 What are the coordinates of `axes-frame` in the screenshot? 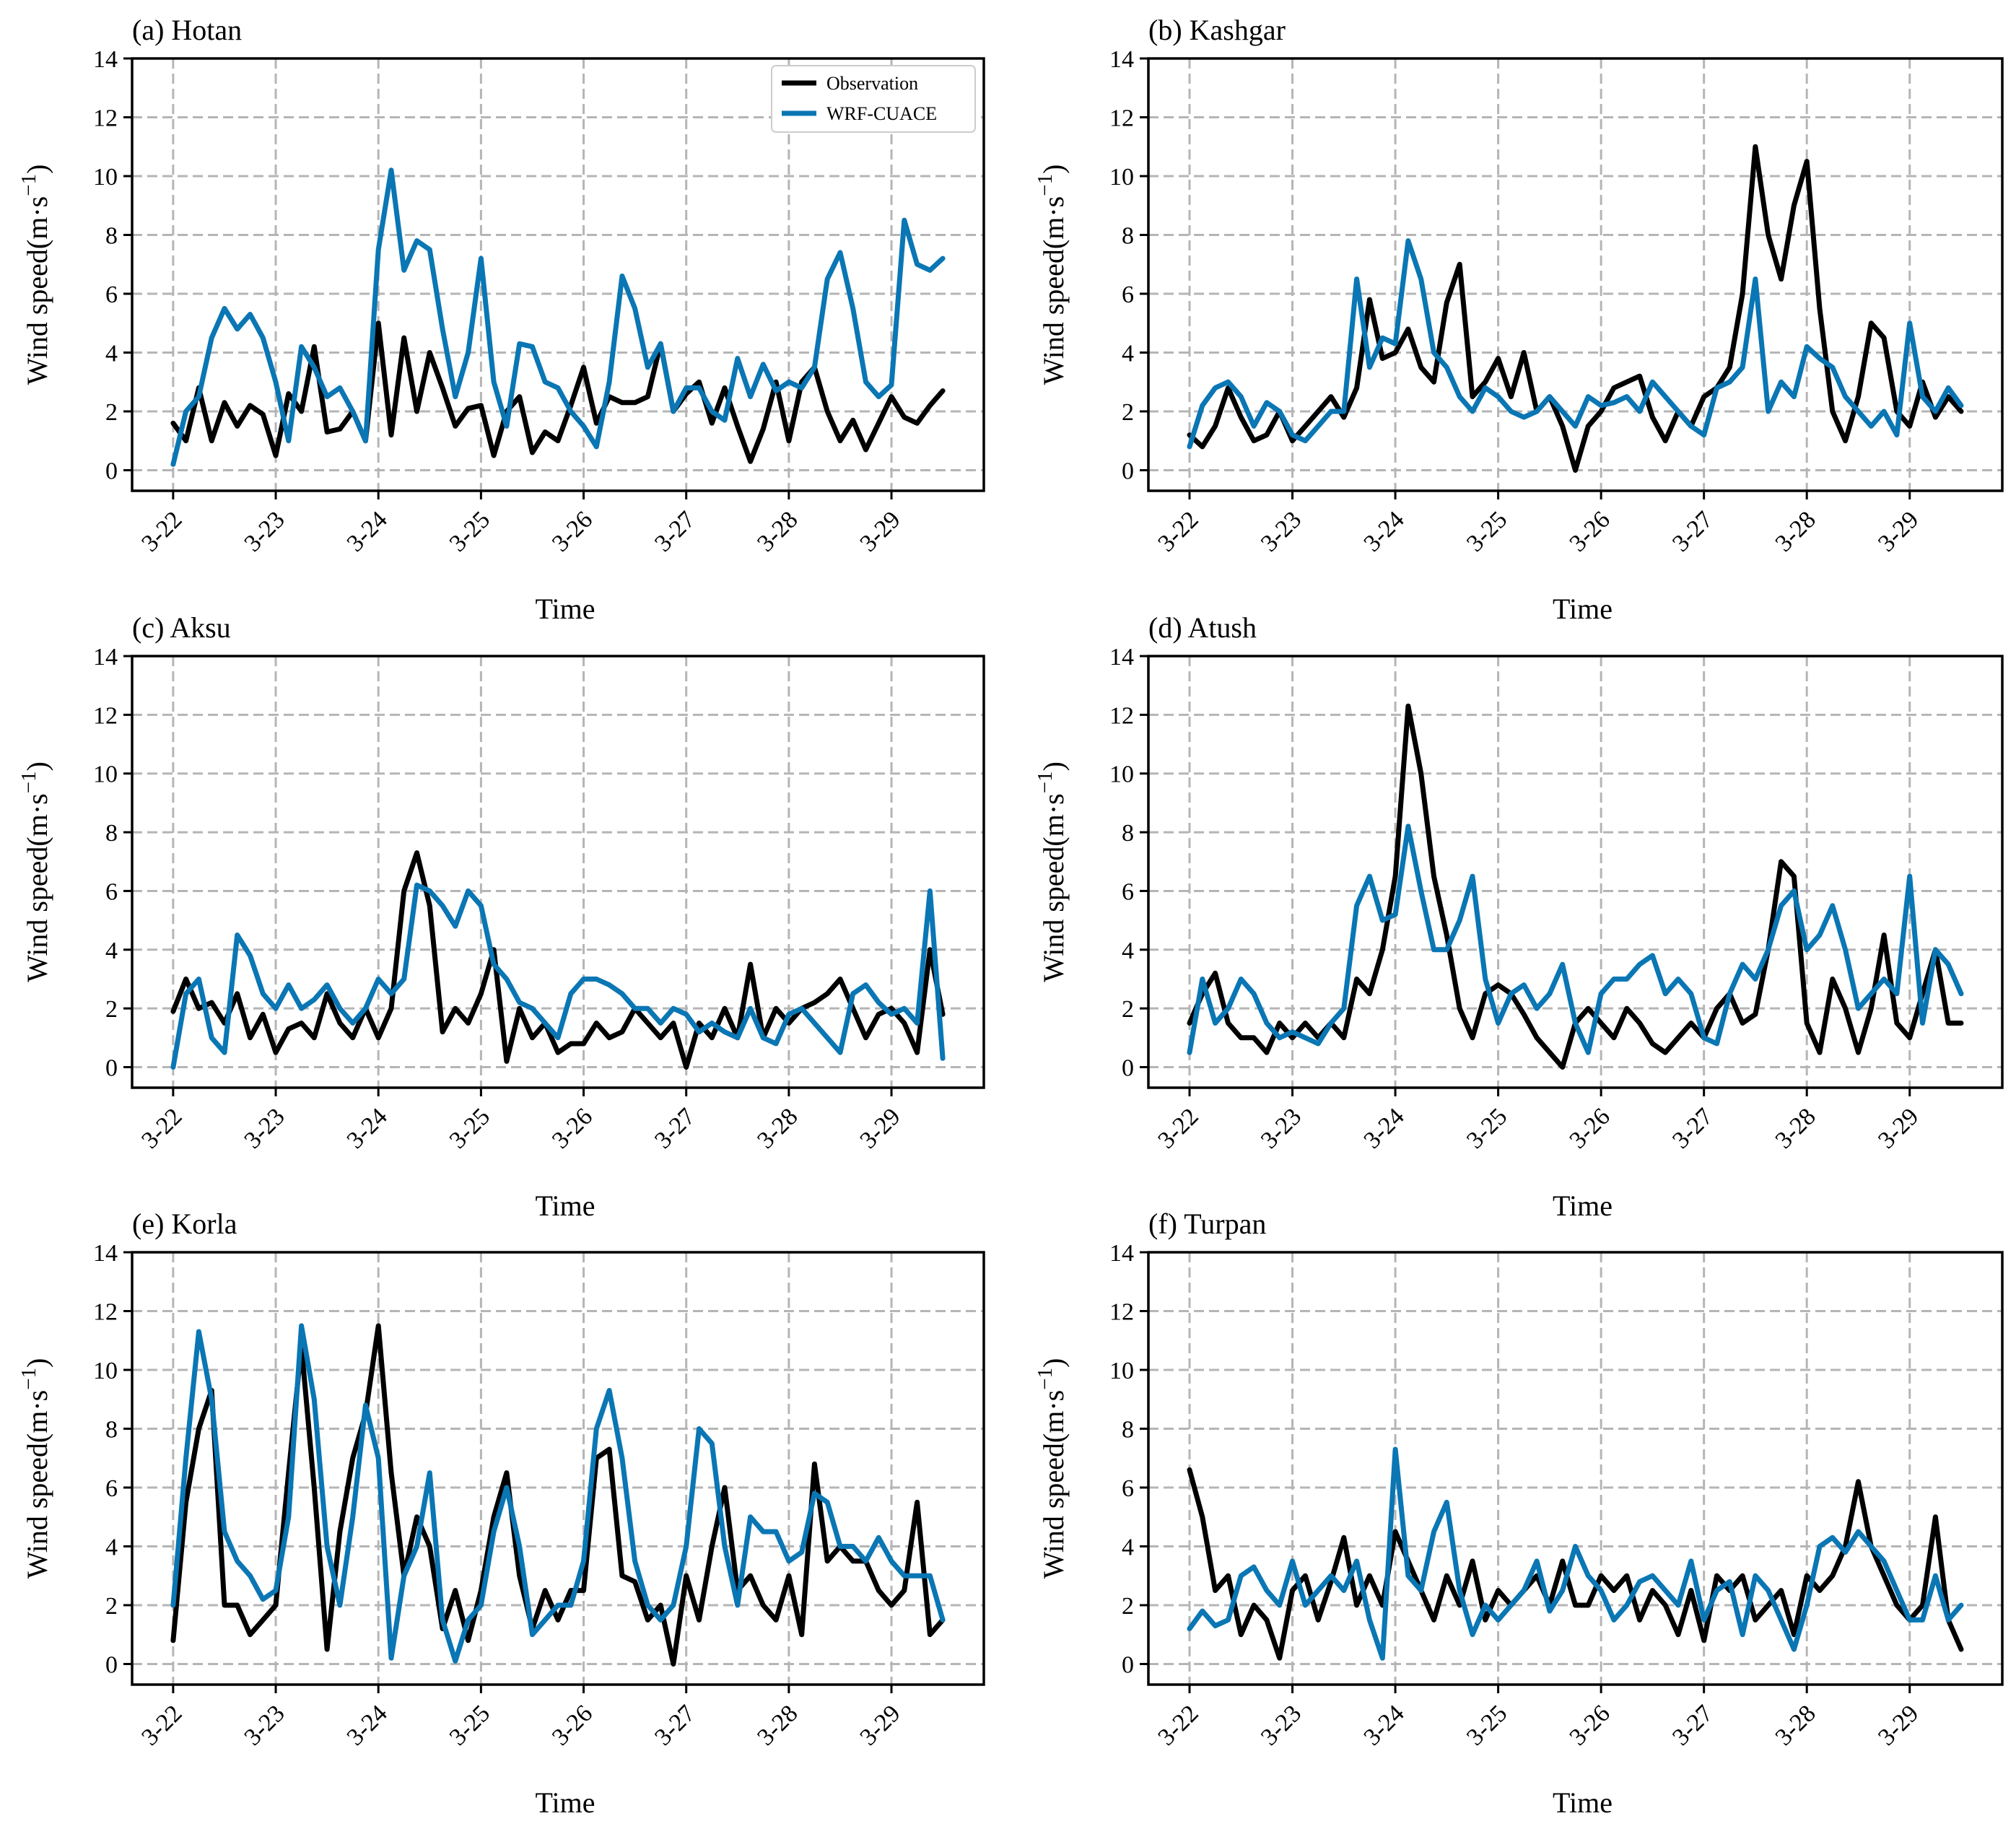 It's located at (1575, 1468).